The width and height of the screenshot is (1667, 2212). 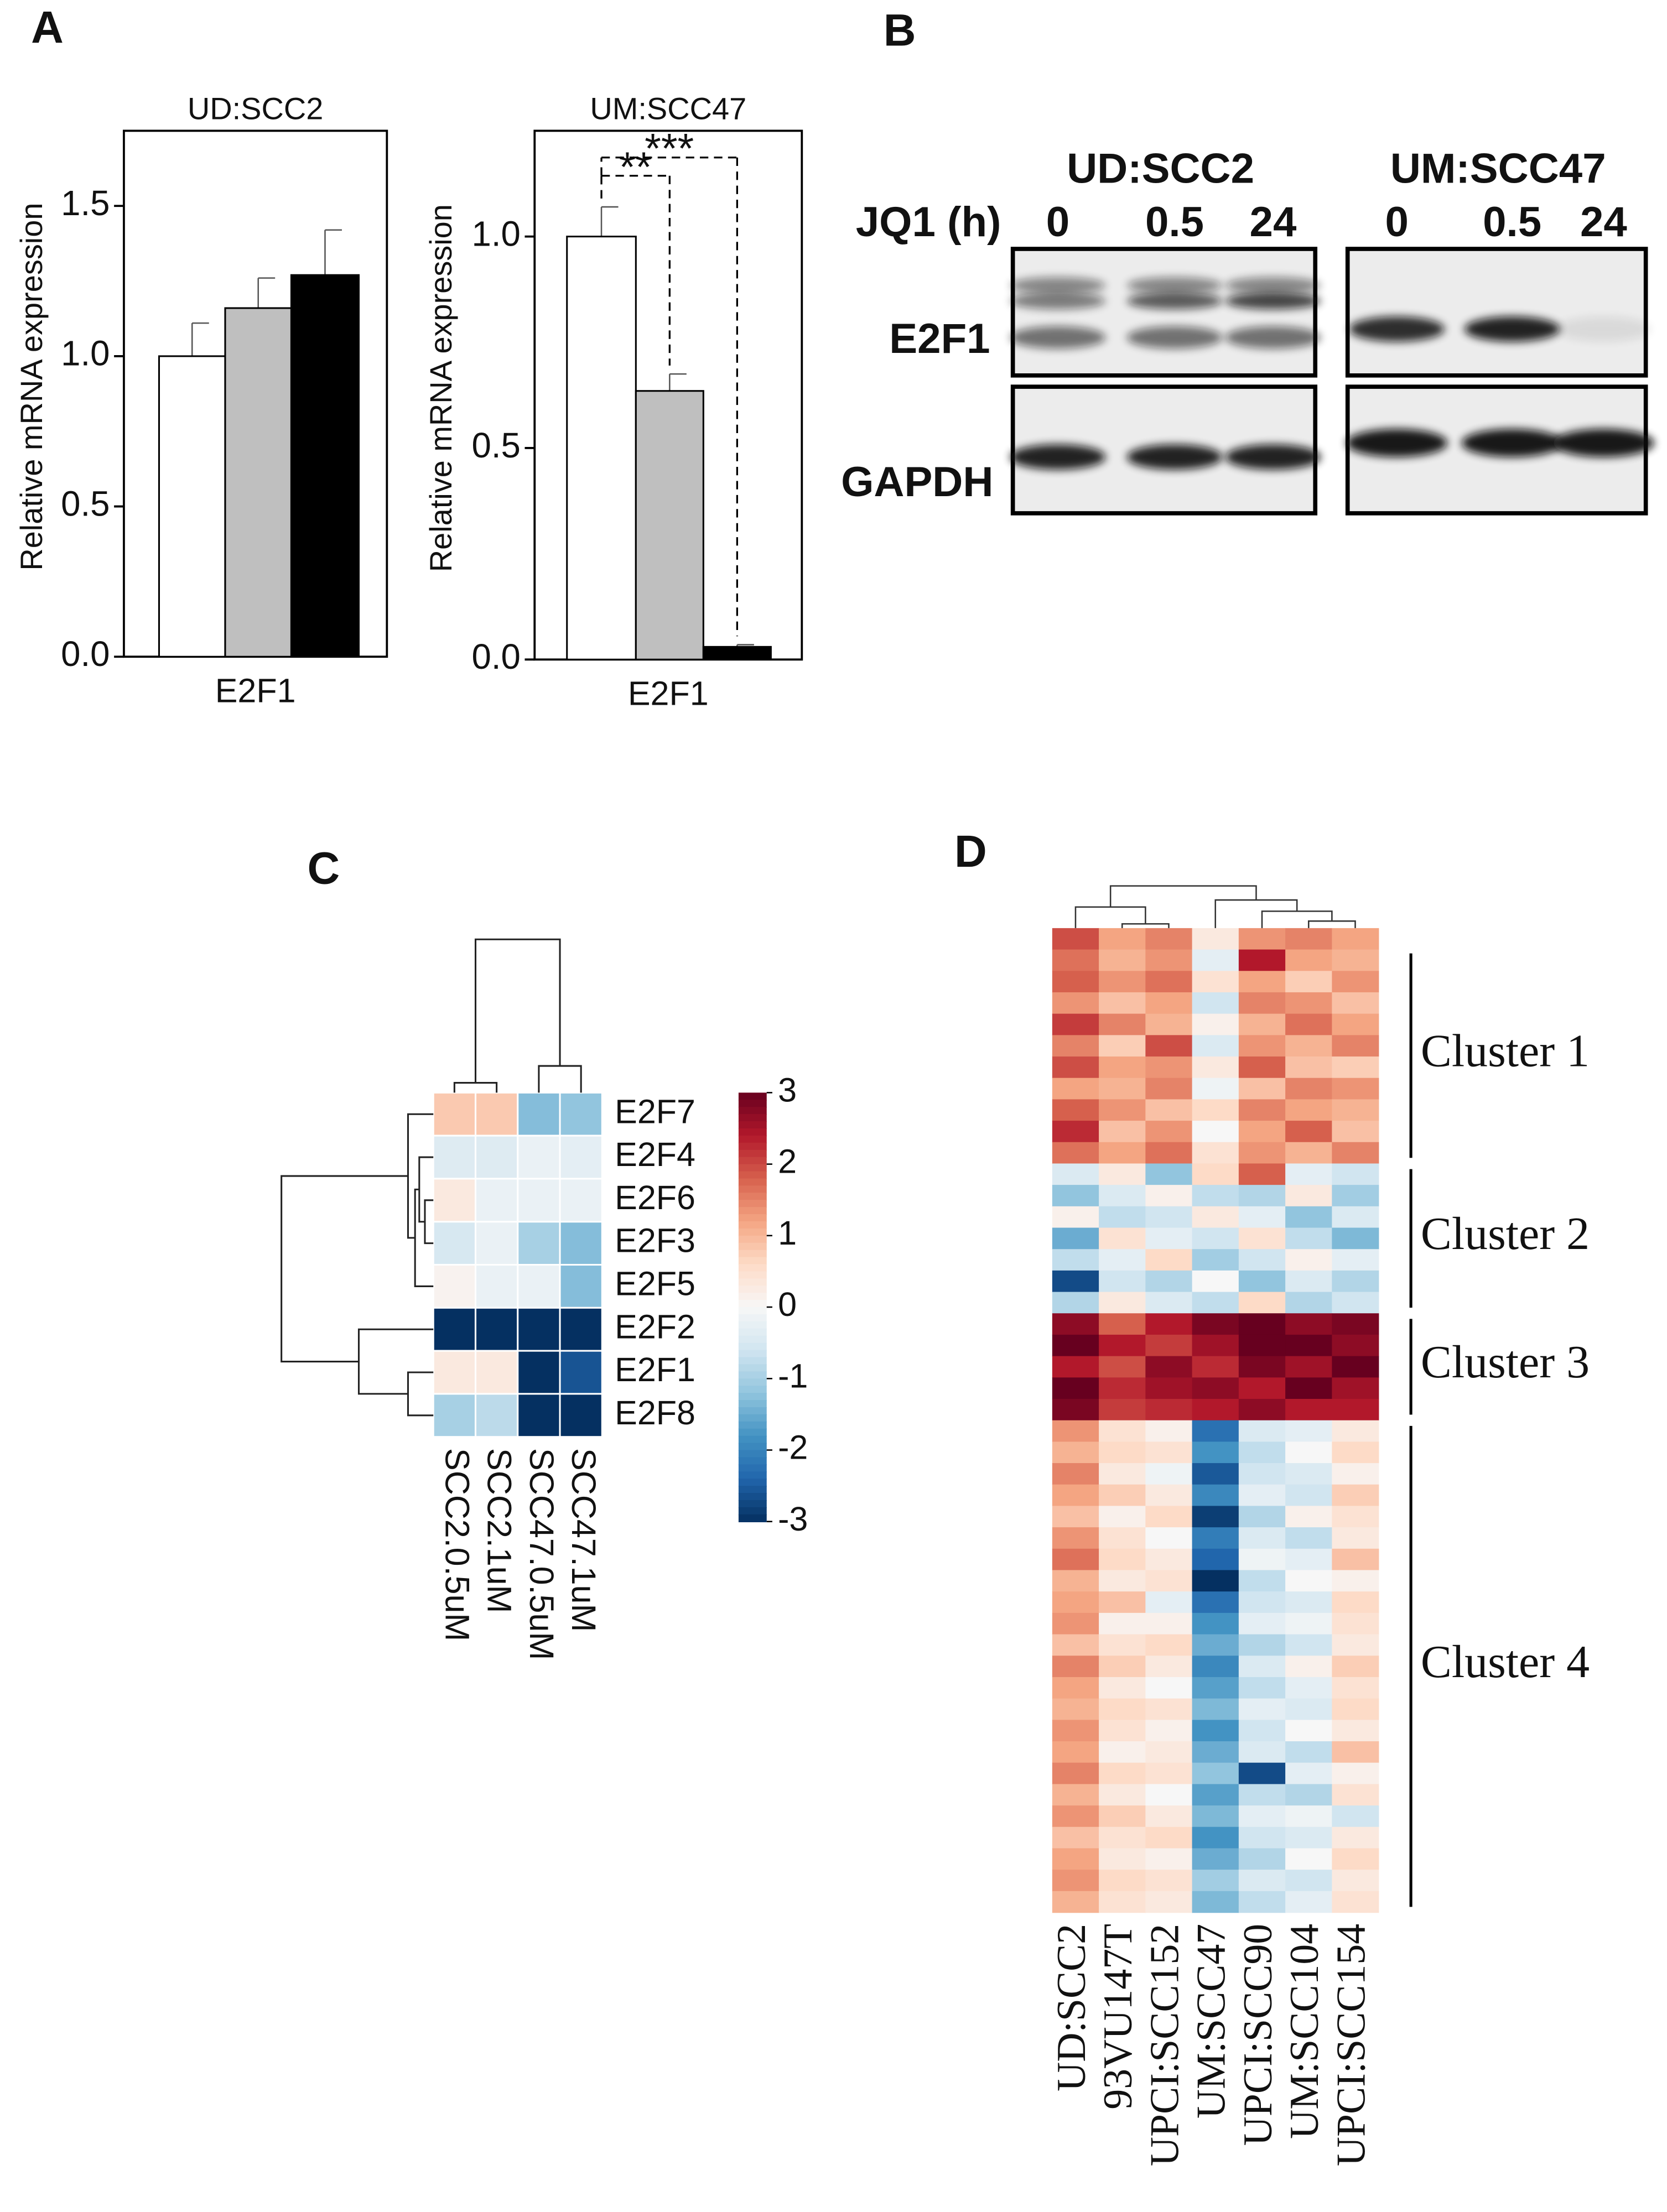 What do you see at coordinates (793, 1447) in the screenshot?
I see `colorbar-tick-label: -2` at bounding box center [793, 1447].